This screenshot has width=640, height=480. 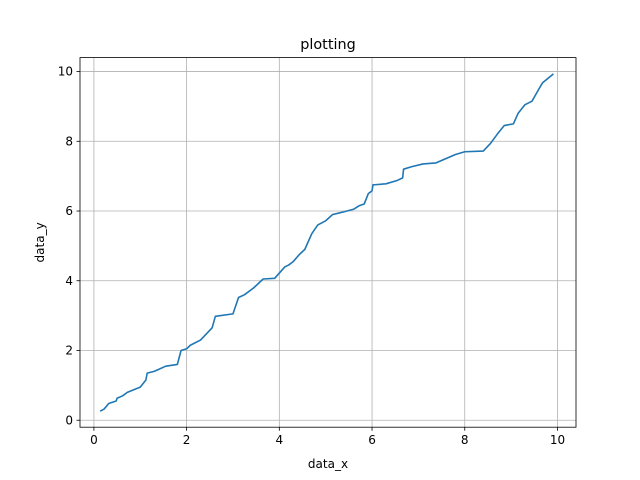 What do you see at coordinates (69, 351) in the screenshot?
I see `y-tick-label: 2` at bounding box center [69, 351].